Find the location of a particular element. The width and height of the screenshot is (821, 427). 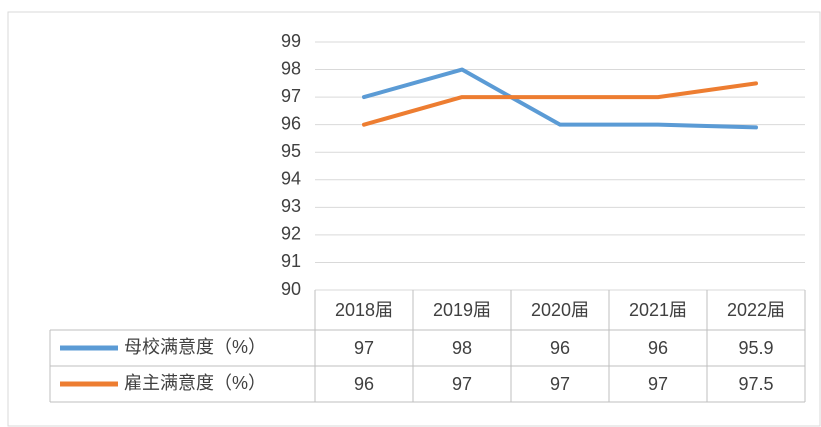

y-tick-label: 98 is located at coordinates (291, 68).